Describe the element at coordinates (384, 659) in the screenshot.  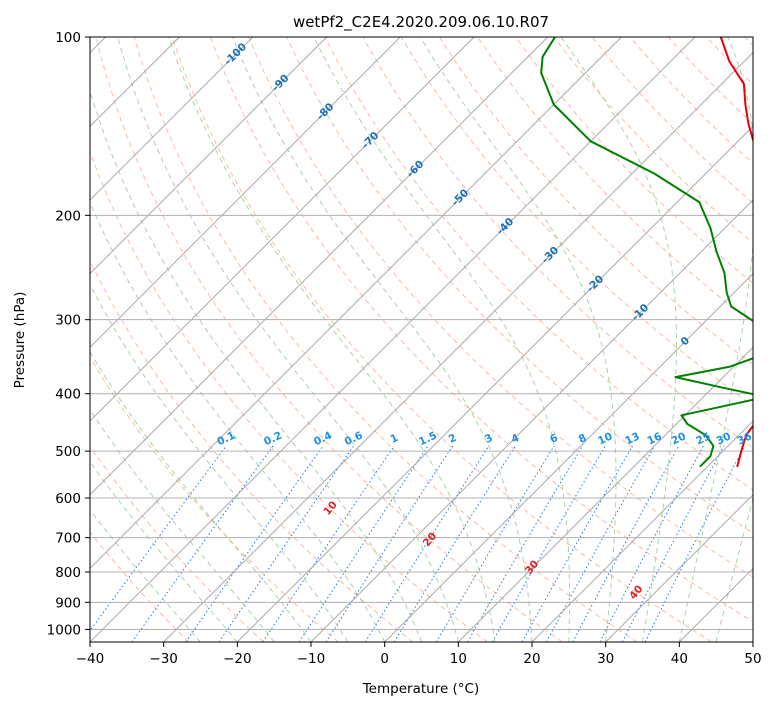
I see `x-tick-label: 0` at that location.